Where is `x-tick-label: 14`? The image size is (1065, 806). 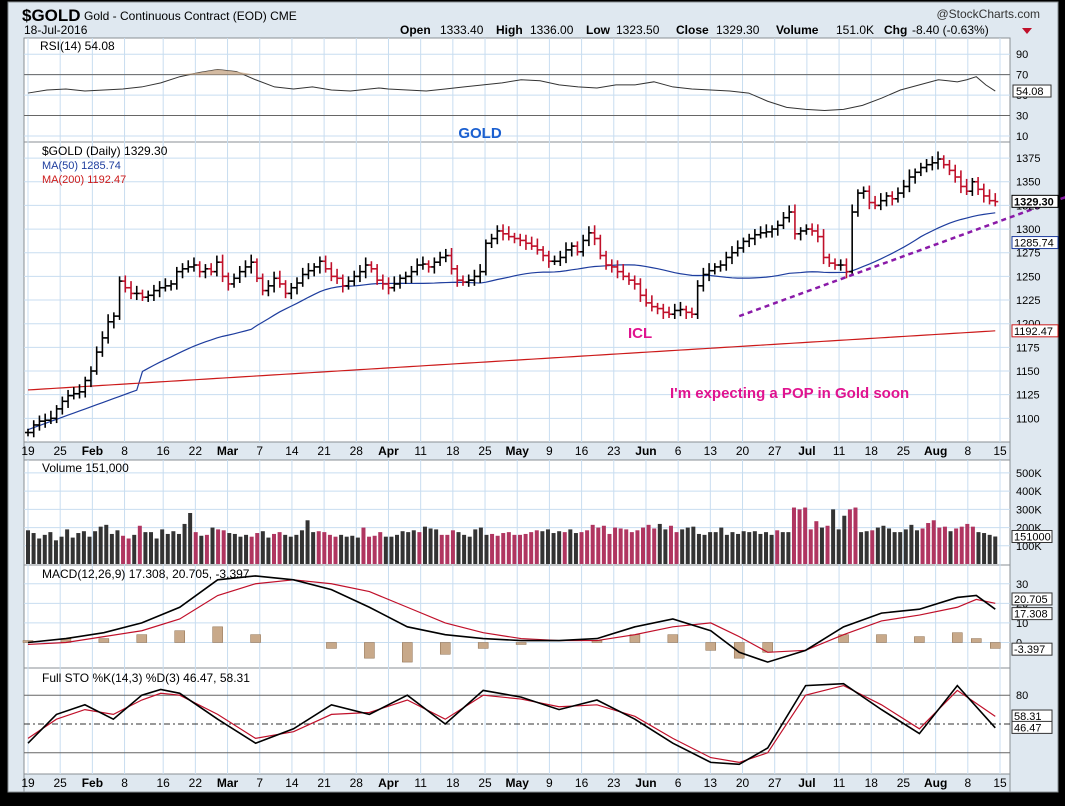 x-tick-label: 14 is located at coordinates (292, 451).